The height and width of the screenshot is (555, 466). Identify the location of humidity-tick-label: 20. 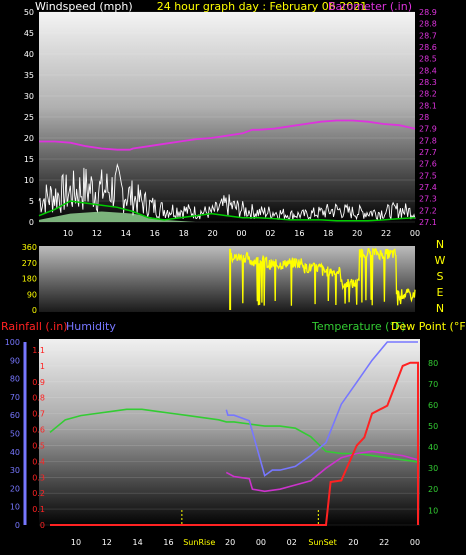
(15, 488).